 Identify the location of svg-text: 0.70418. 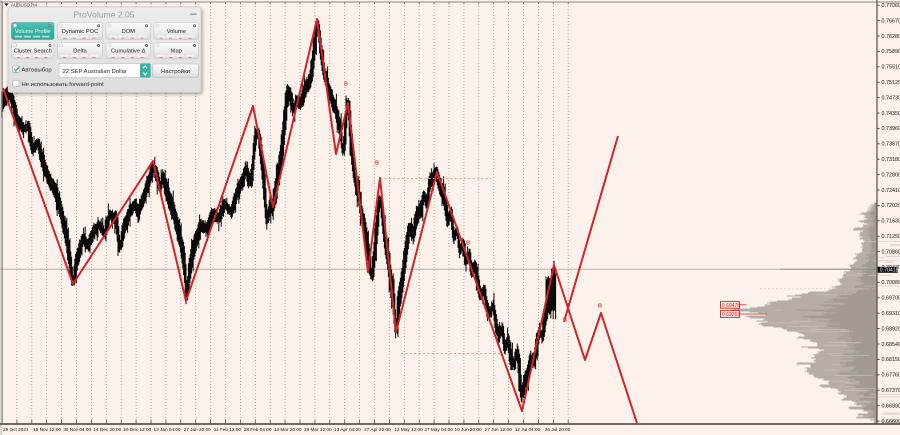
(889, 271).